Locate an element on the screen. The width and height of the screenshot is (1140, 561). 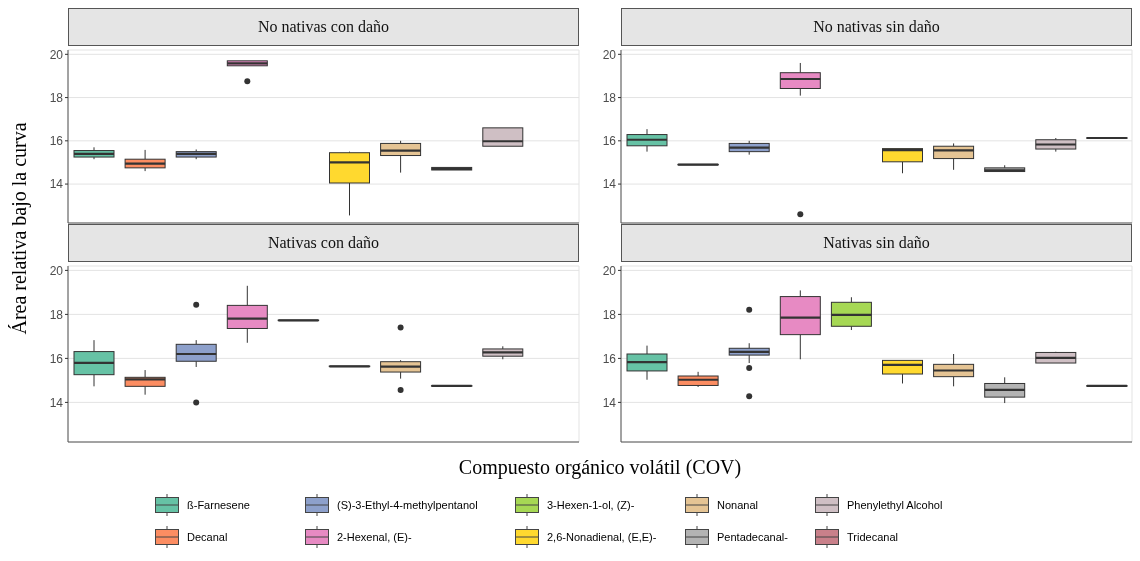
x-axis-title: Compuesto orgánico volátil (COV) is located at coordinates (600, 467).